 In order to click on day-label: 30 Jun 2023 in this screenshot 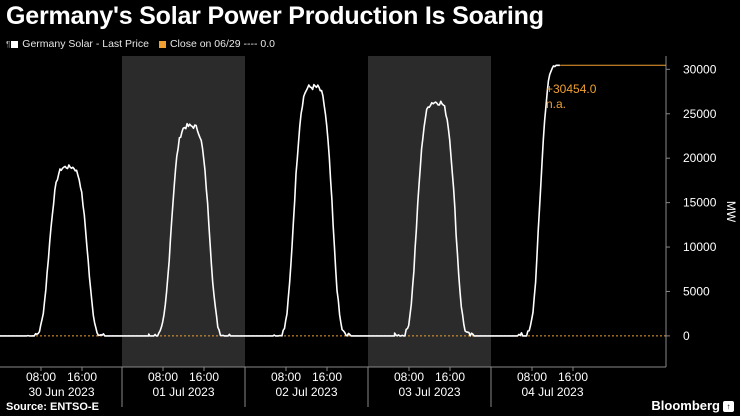, I will do `click(61, 392)`.